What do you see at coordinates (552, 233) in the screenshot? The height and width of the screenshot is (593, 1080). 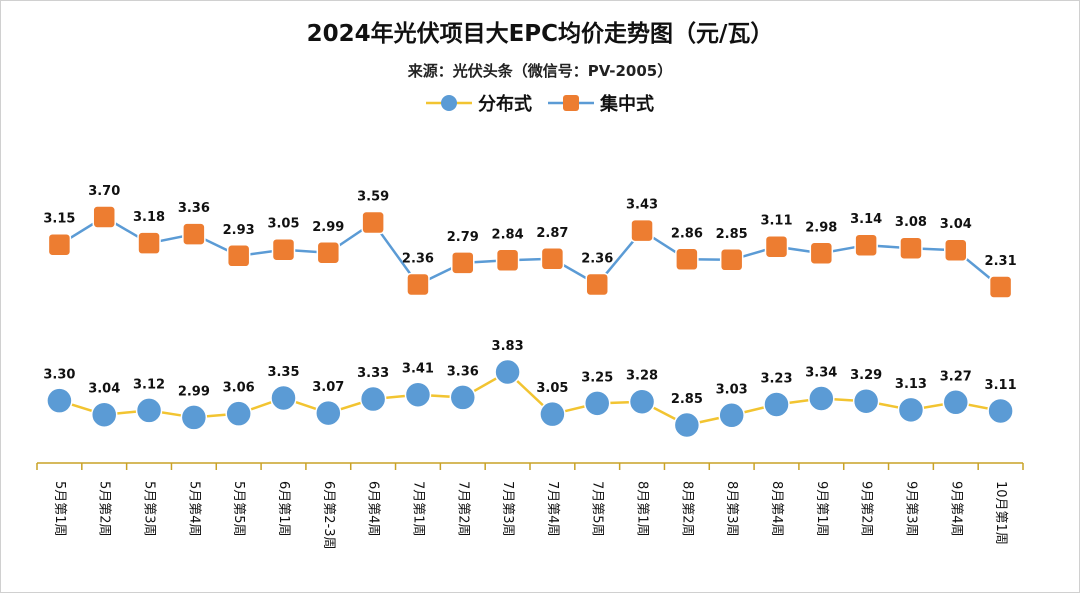 I see `data-label: 2.87` at bounding box center [552, 233].